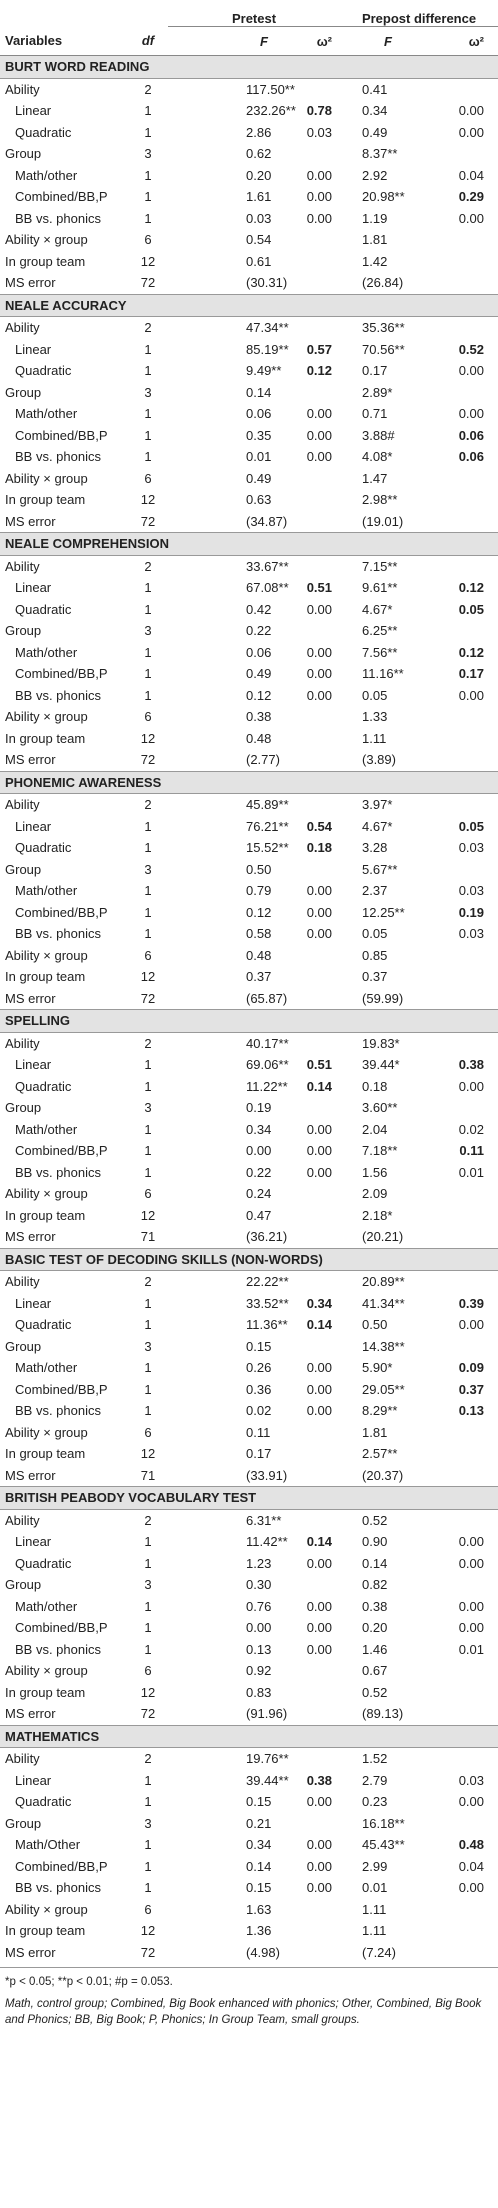 This screenshot has width=498, height=2208. What do you see at coordinates (267, 1714) in the screenshot?
I see `cell: (91.96)` at bounding box center [267, 1714].